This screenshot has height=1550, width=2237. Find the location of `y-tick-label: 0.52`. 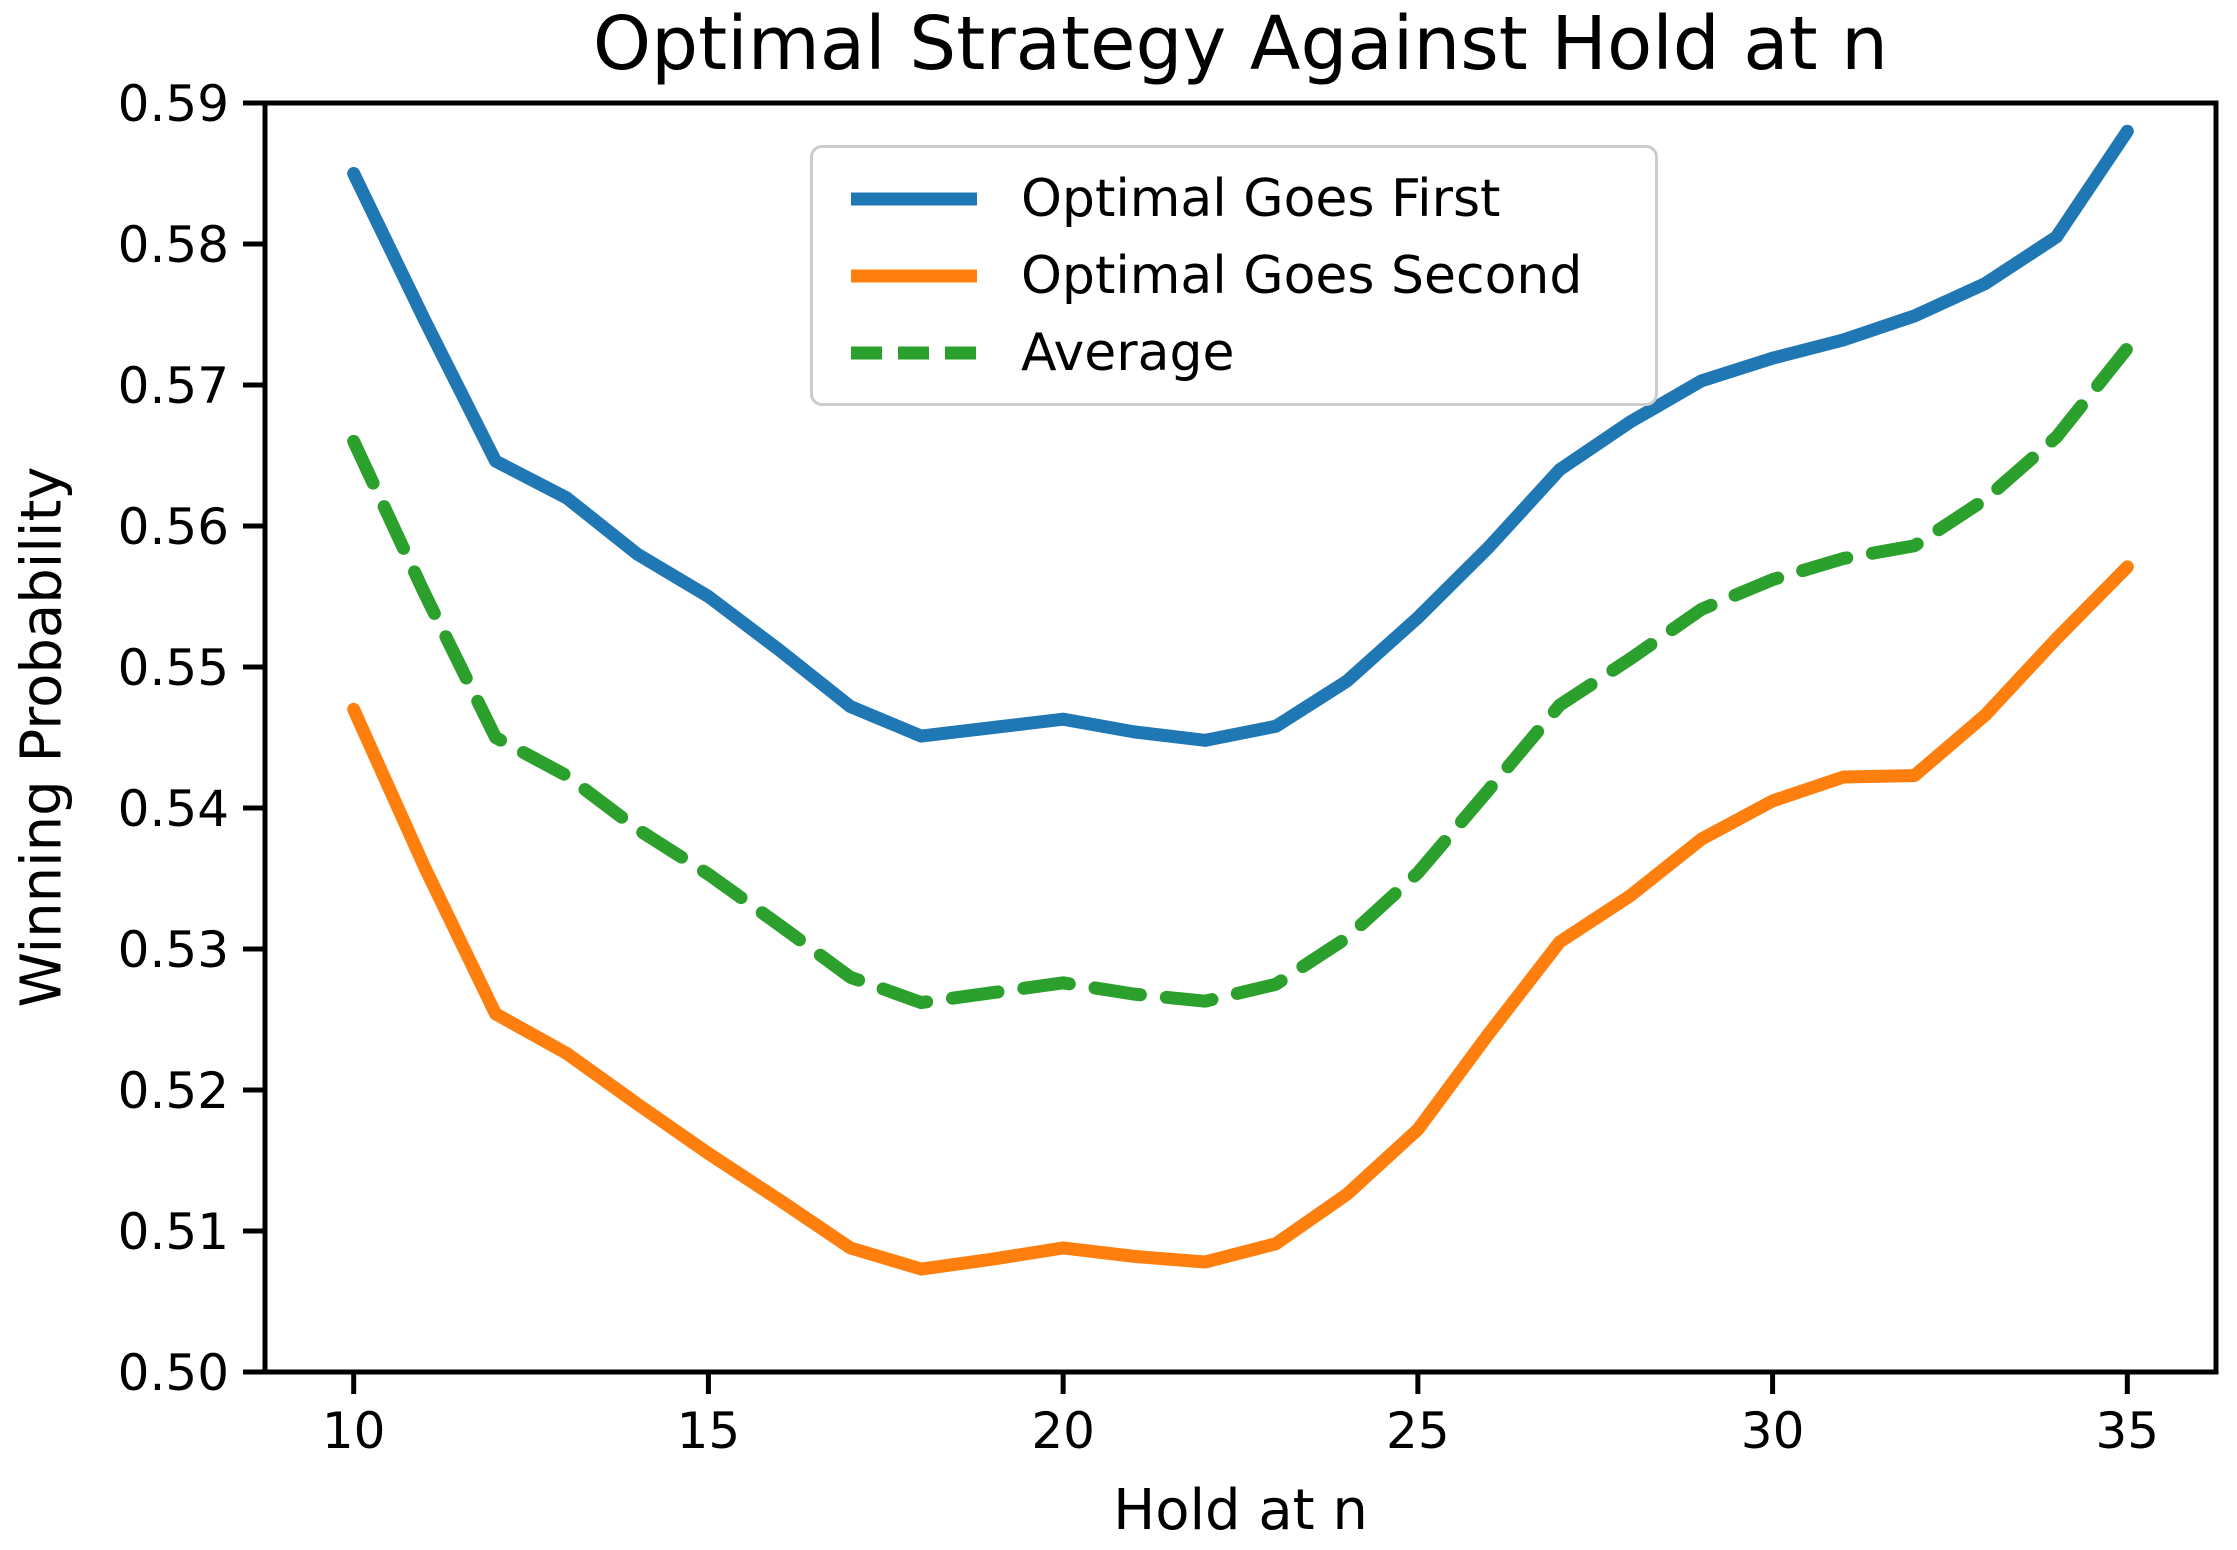

y-tick-label: 0.52 is located at coordinates (173, 1091).